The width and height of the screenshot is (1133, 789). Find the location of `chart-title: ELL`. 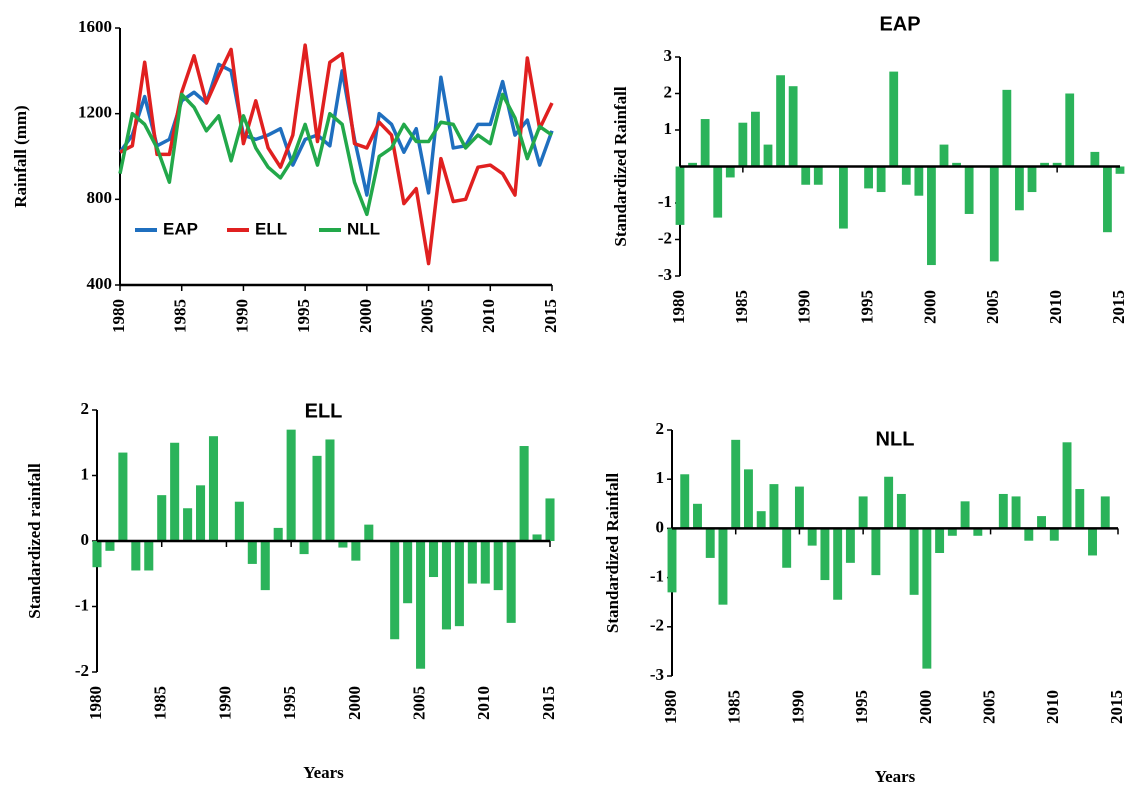

chart-title: ELL is located at coordinates (324, 411).